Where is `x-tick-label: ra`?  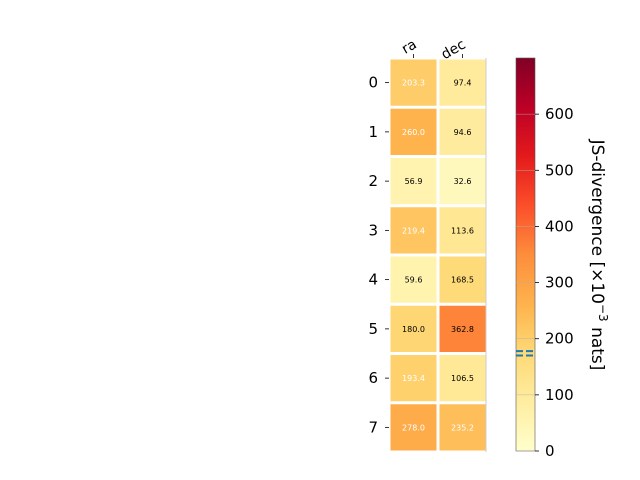 x-tick-label: ra is located at coordinates (409, 47).